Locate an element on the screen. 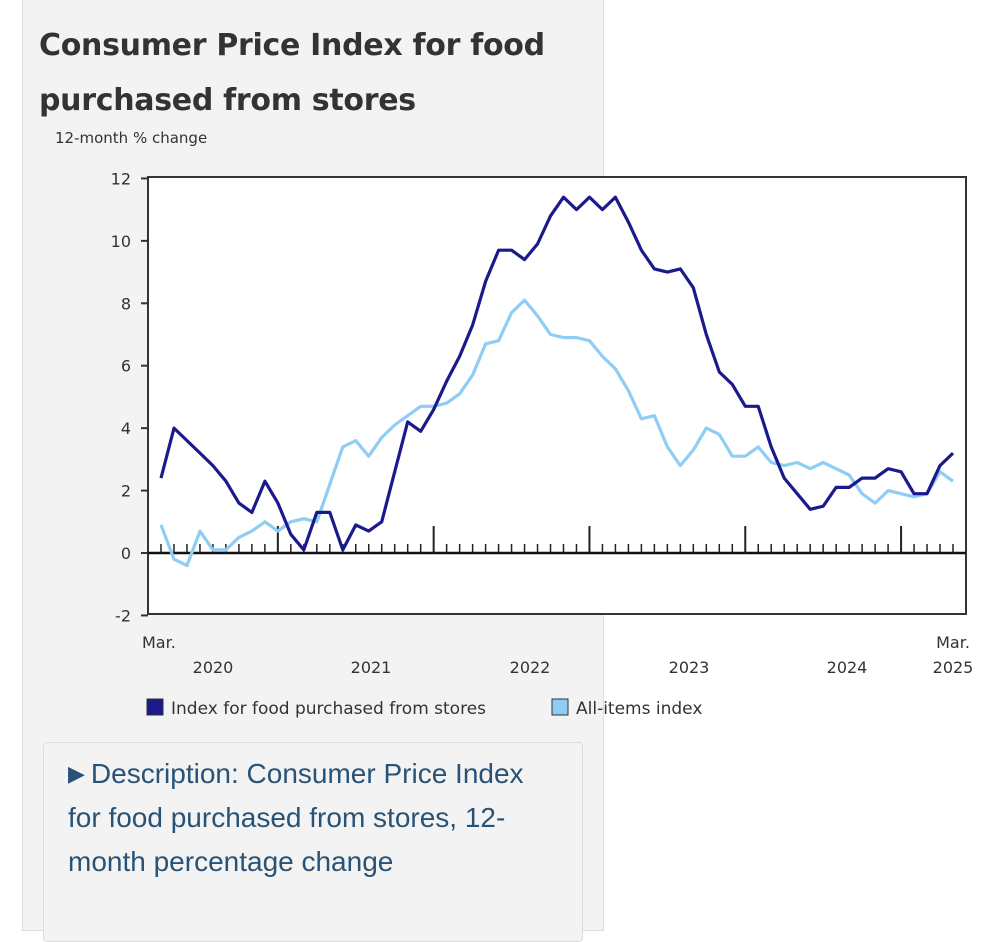 This screenshot has width=1000, height=942. description-details is located at coordinates (313, 842).